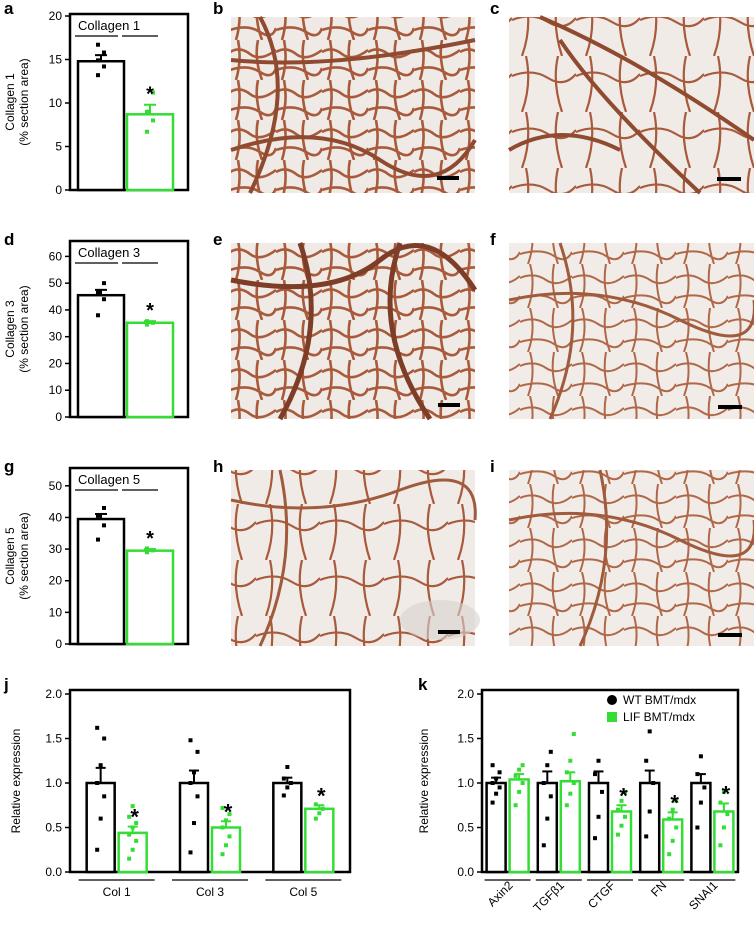 This screenshot has width=754, height=947. I want to click on y-tick-label: 1.0, so click(465, 783).